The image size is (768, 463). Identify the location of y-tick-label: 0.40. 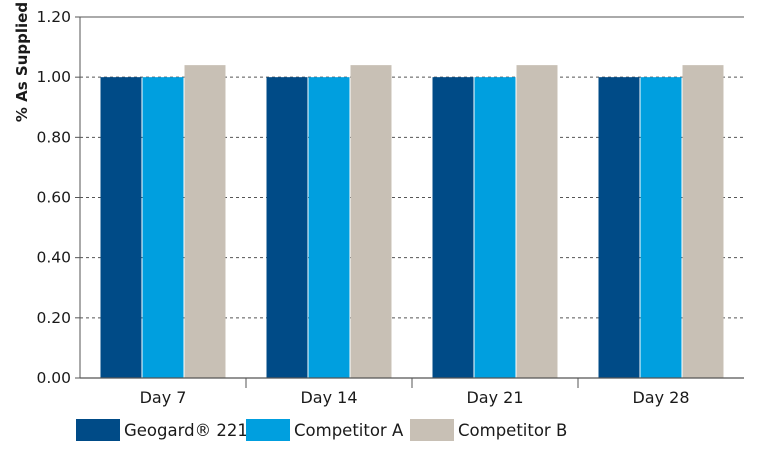
(53, 258).